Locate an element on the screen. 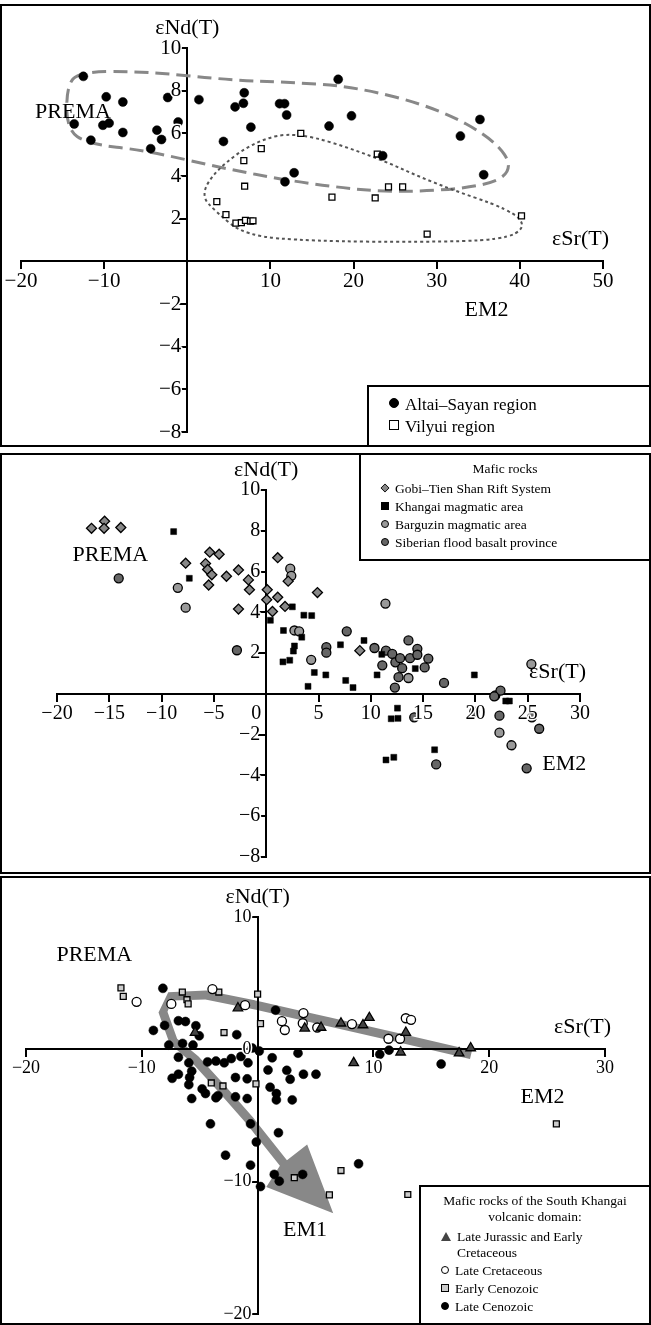 This screenshot has height=1325, width=651. x-tick-label: 25 is located at coordinates (527, 712).